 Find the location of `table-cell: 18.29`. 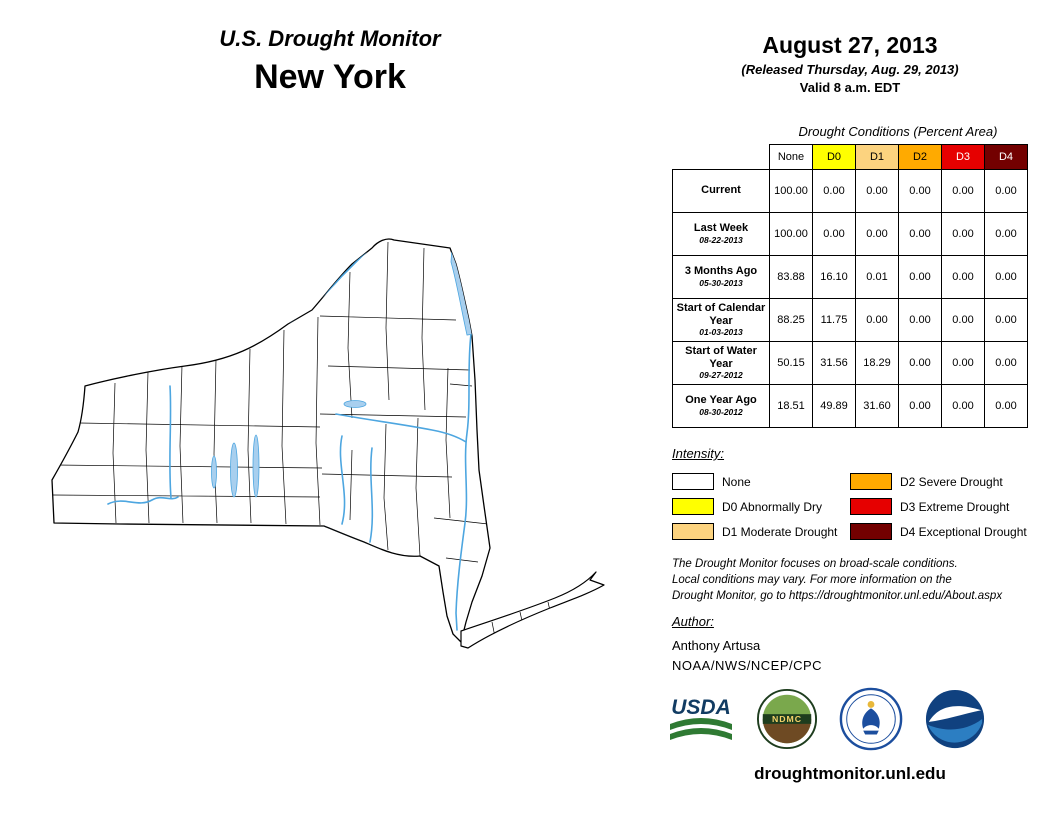

table-cell: 18.29 is located at coordinates (877, 363).